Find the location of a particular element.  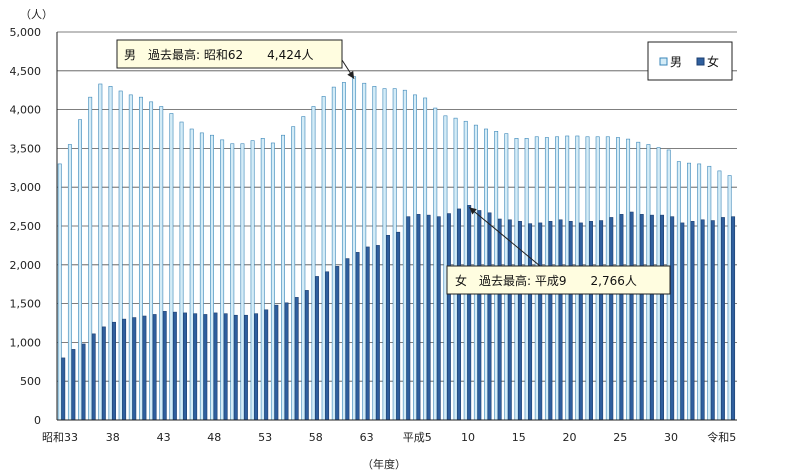

x-tick-label: 30 is located at coordinates (671, 437).